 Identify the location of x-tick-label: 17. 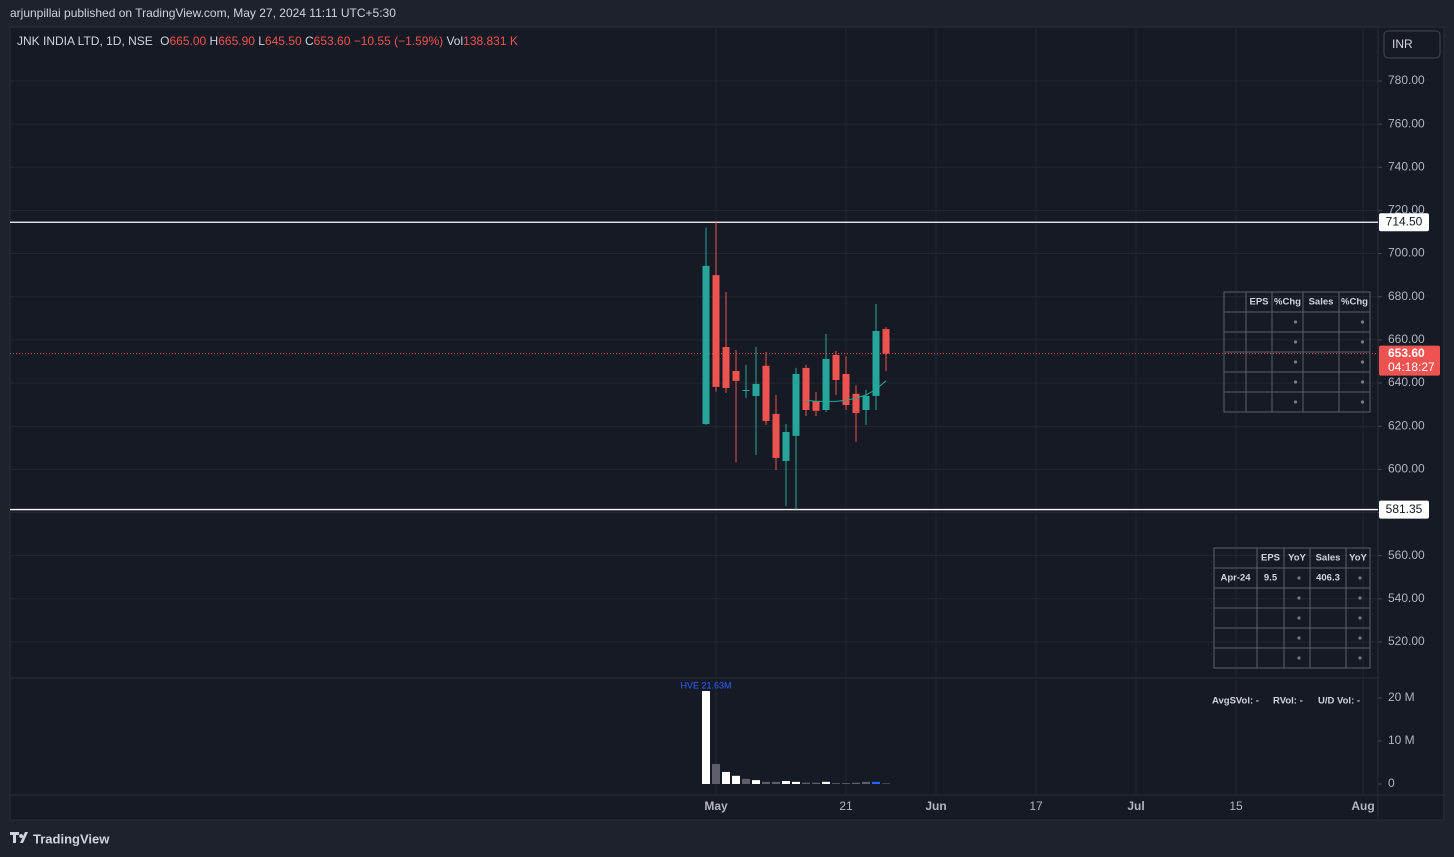
(1036, 806).